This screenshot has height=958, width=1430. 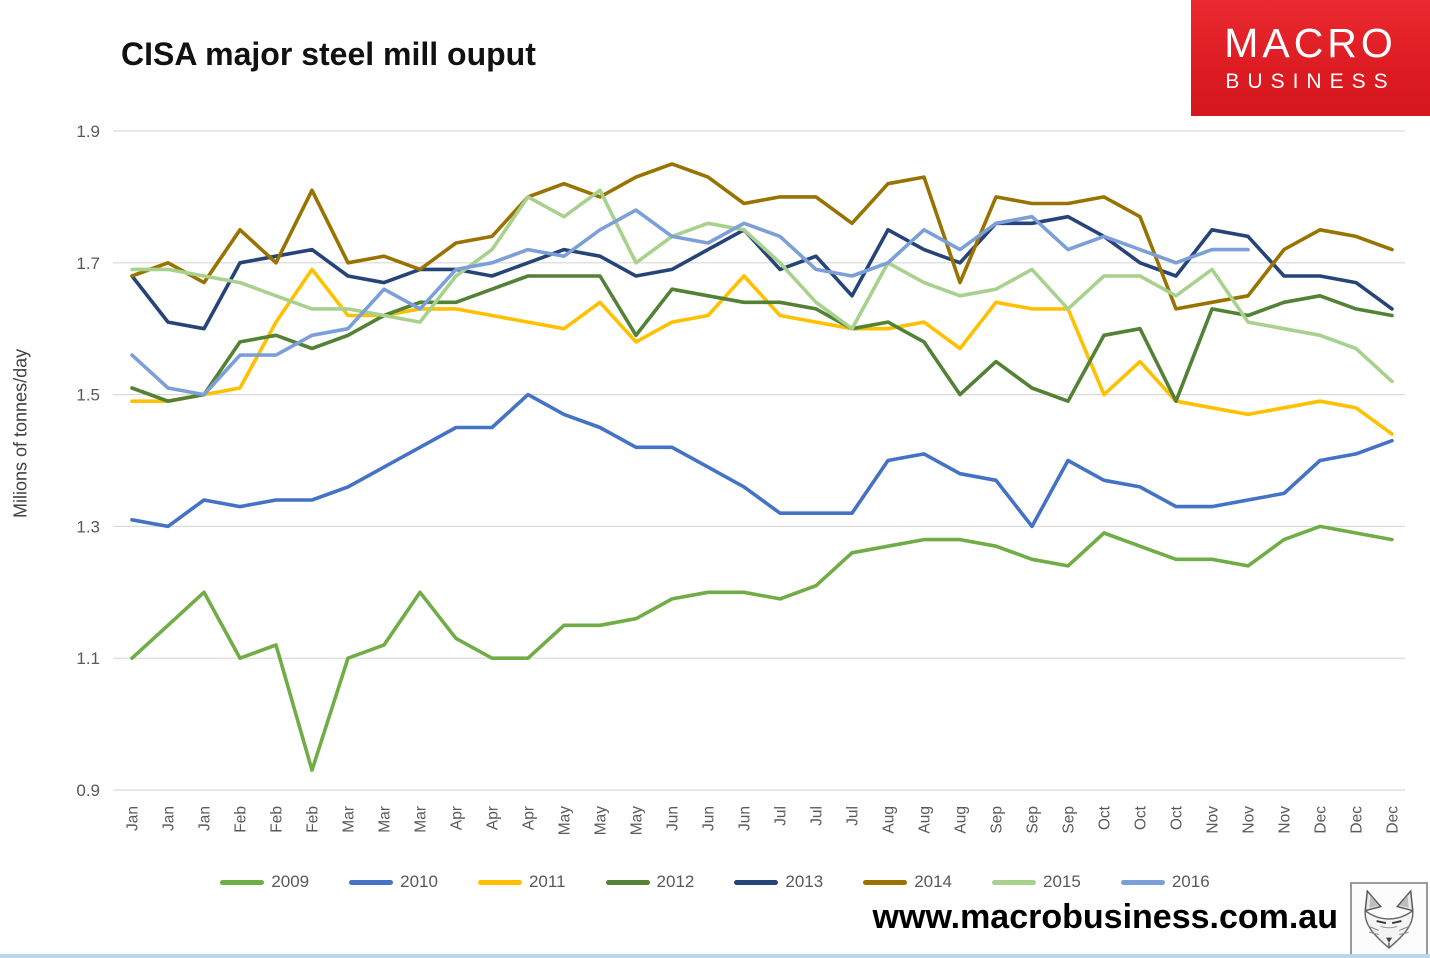 I want to click on legend-item-2012: 2012, so click(x=650, y=882).